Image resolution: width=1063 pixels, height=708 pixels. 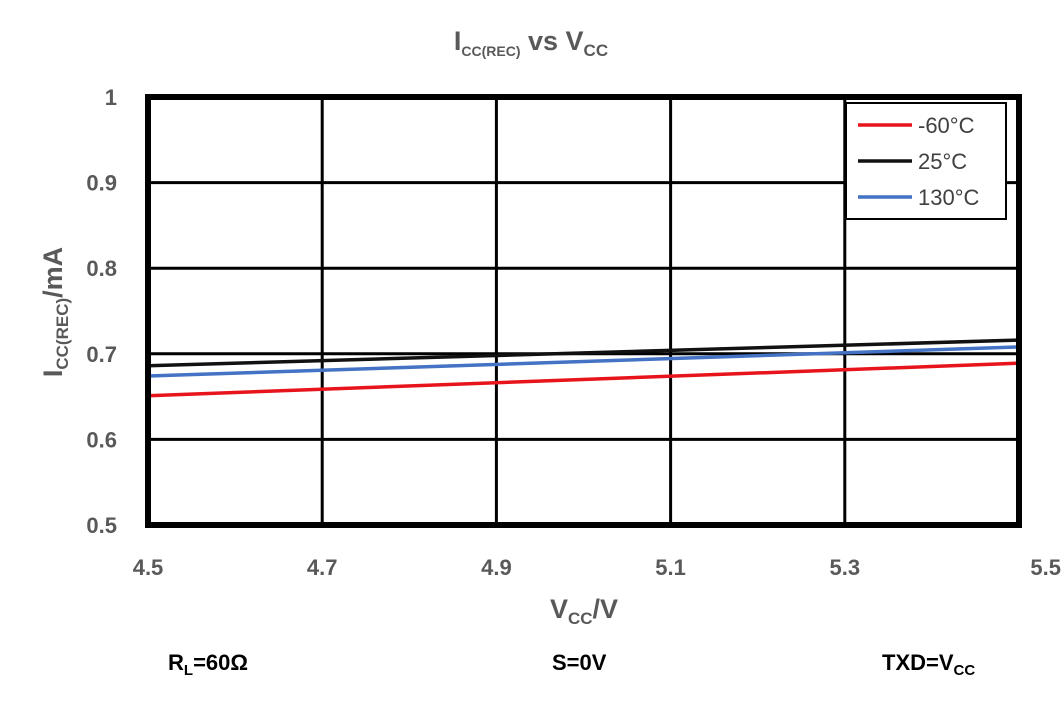 I want to click on x-tick-label-5: 5.5, so click(x=1045, y=567).